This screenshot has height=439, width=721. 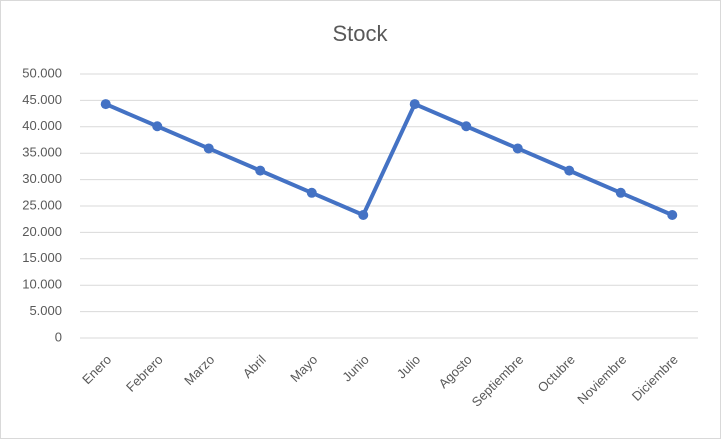 What do you see at coordinates (42, 125) in the screenshot?
I see `y-tick-label: 40.000` at bounding box center [42, 125].